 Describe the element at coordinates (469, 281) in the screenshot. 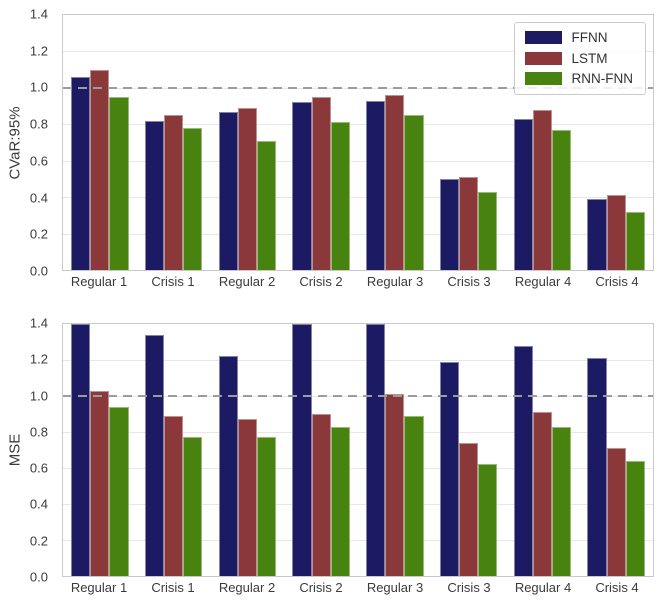

I see `x-tick-label: Crisis 3` at that location.